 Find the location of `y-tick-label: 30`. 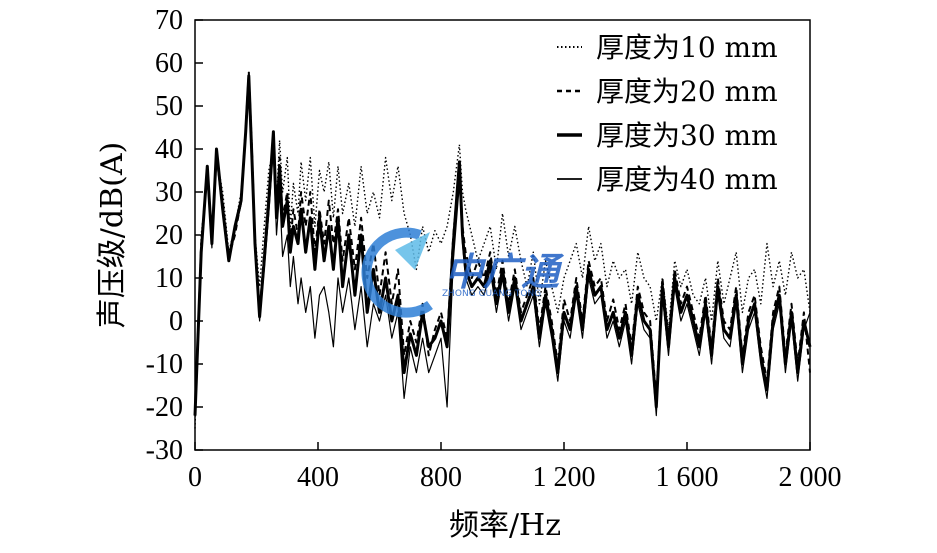

y-tick-label: 30 is located at coordinates (169, 192).